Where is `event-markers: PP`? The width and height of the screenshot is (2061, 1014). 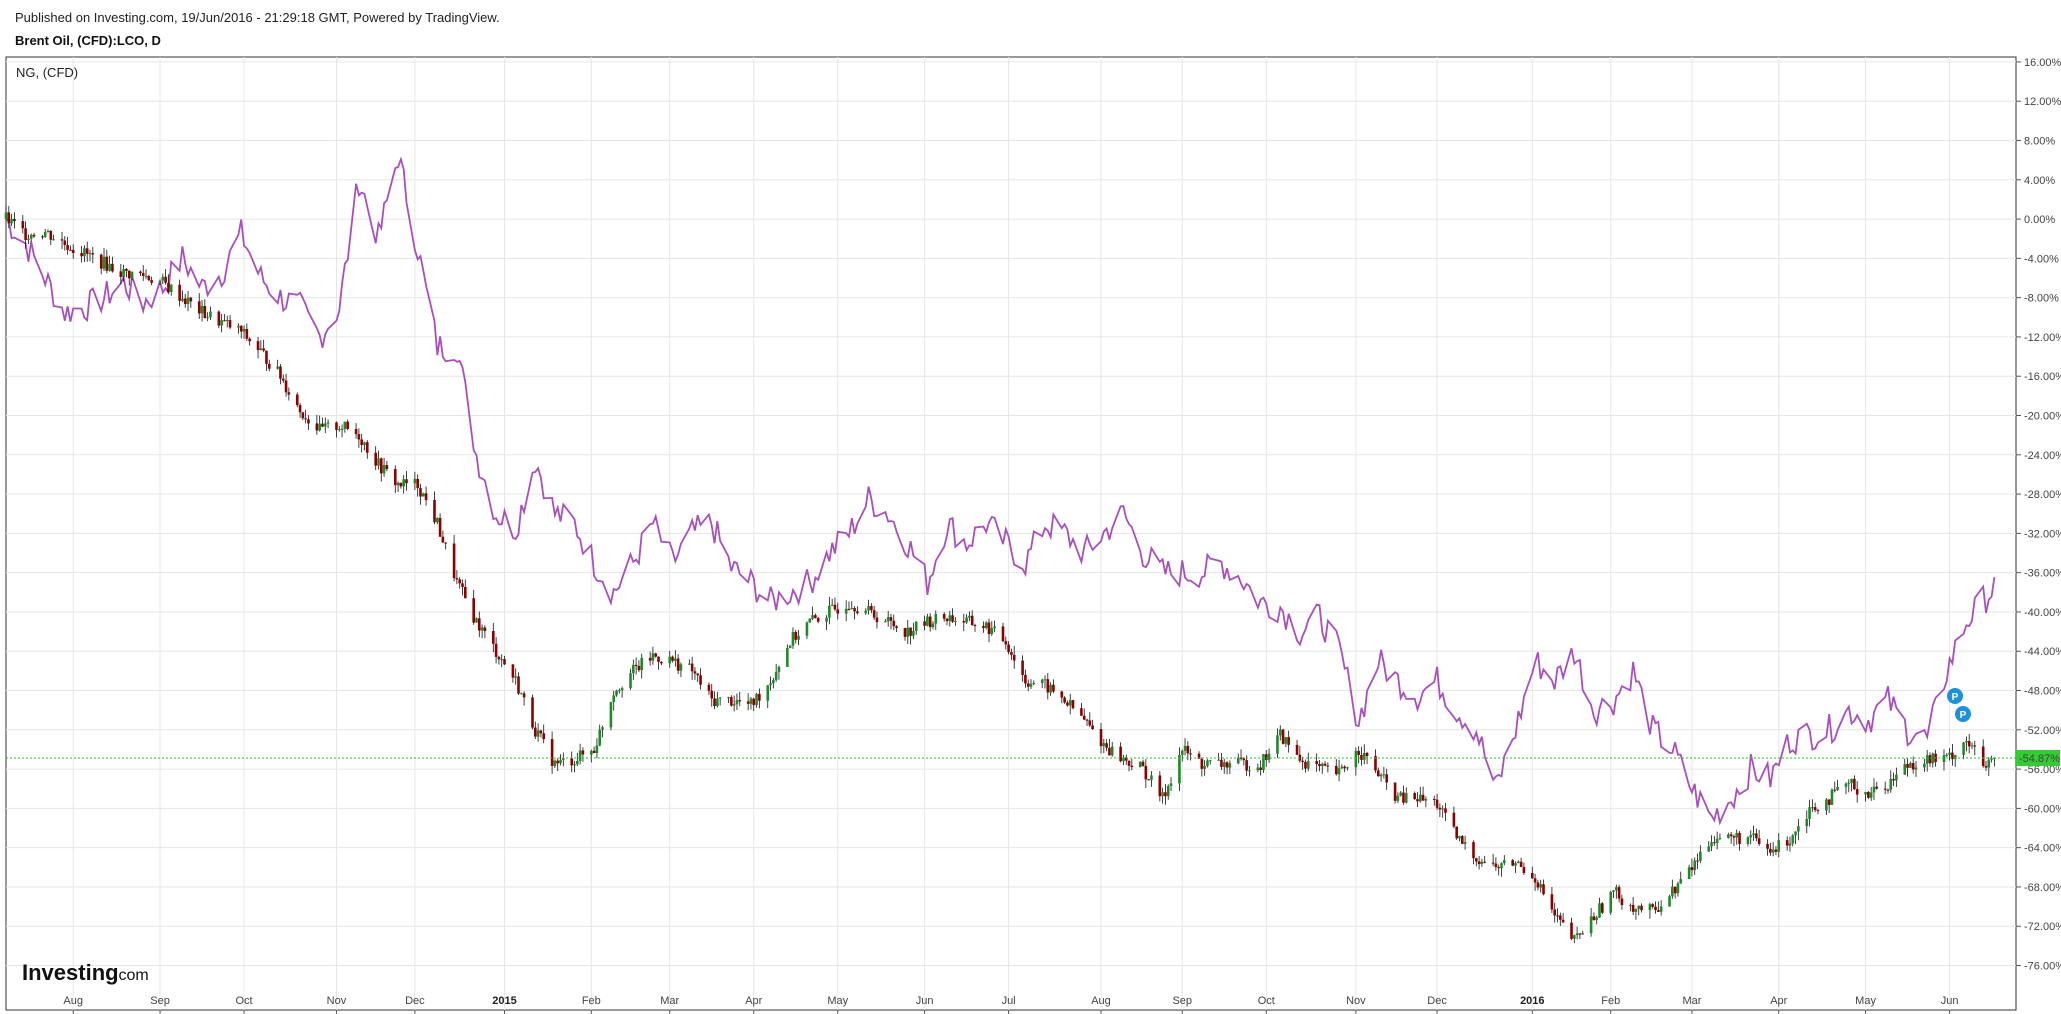 event-markers: PP is located at coordinates (1959, 705).